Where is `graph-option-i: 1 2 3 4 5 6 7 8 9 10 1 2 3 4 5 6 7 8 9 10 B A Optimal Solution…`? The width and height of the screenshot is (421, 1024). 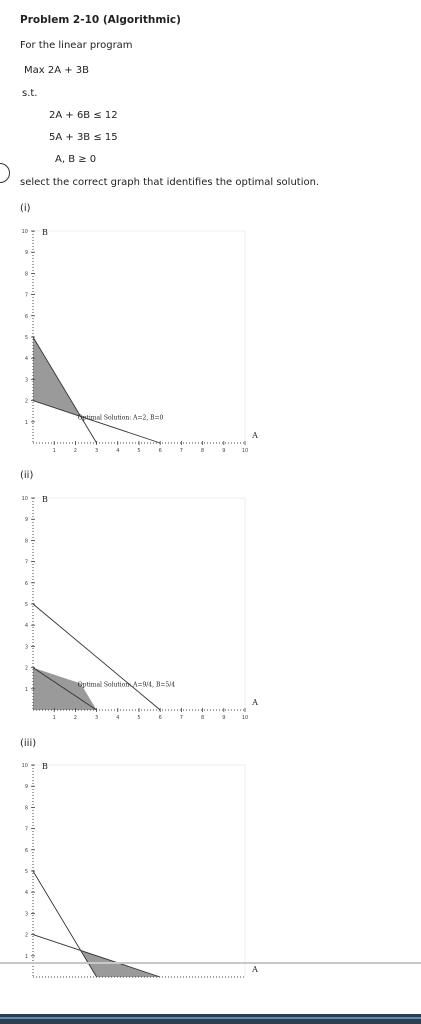 graph-option-i: 1 2 3 4 5 6 7 8 9 10 1 2 3 4 5 6 7 8 9 10 B A Optimal Solution… is located at coordinates (130, 338).